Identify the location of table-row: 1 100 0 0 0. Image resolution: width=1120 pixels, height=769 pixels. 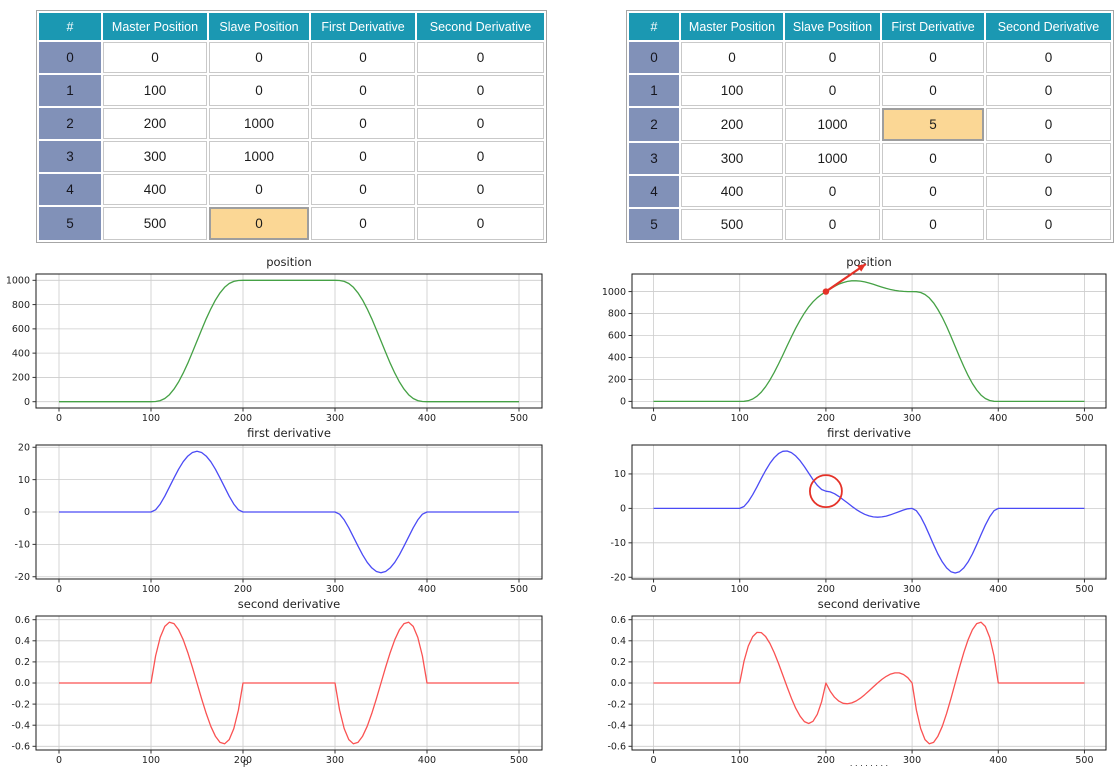
(291, 90).